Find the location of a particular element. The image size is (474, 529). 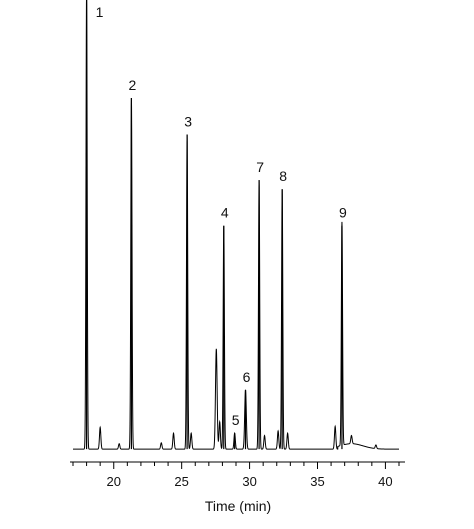

peak-label-3: 3 is located at coordinates (188, 122).